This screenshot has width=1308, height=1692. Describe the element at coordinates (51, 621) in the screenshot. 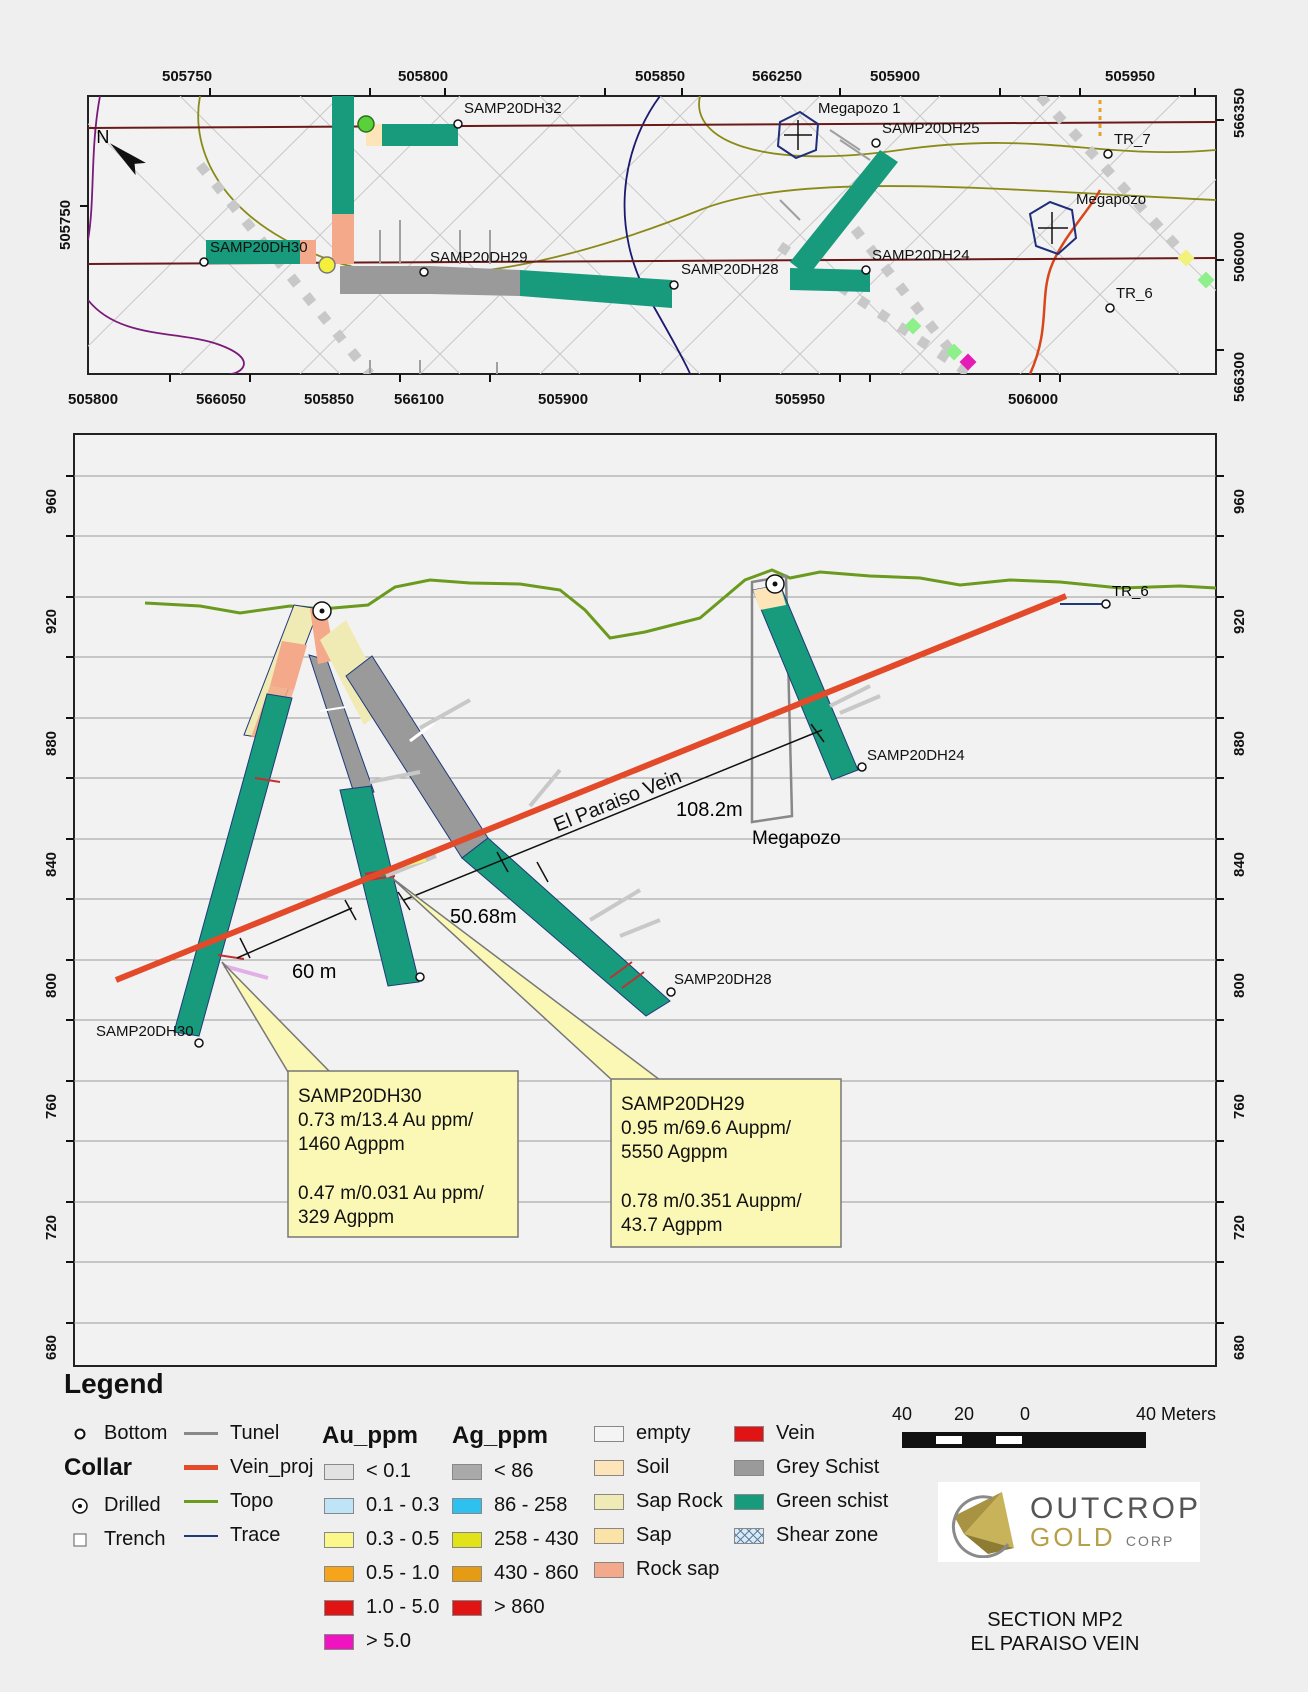

I see `elev-label: 920` at that location.